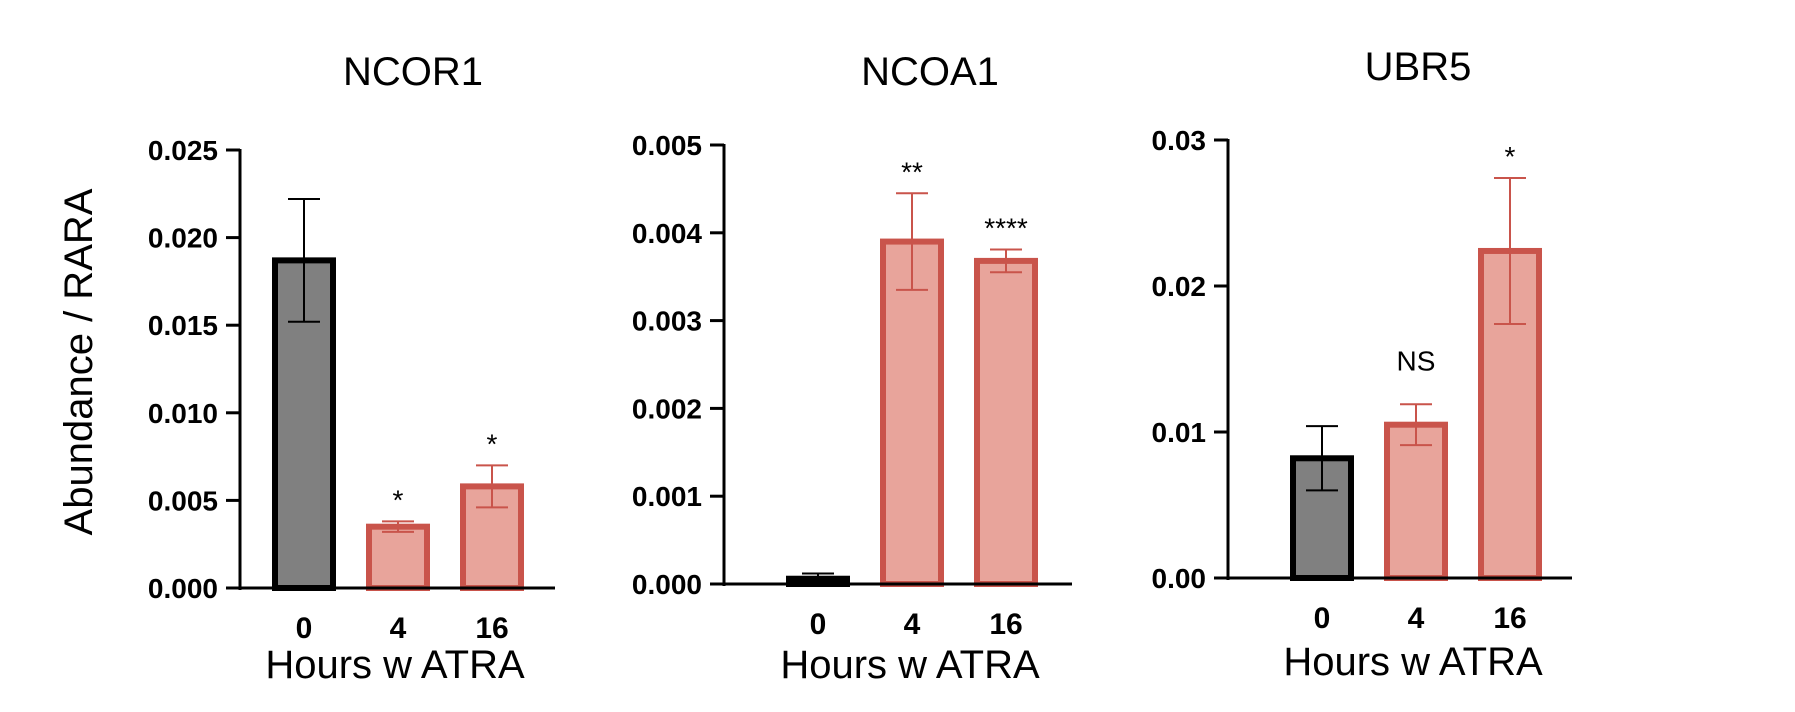 Image resolution: width=1795 pixels, height=712 pixels. Describe the element at coordinates (667, 408) in the screenshot. I see `y-tick-label: 0.002` at that location.